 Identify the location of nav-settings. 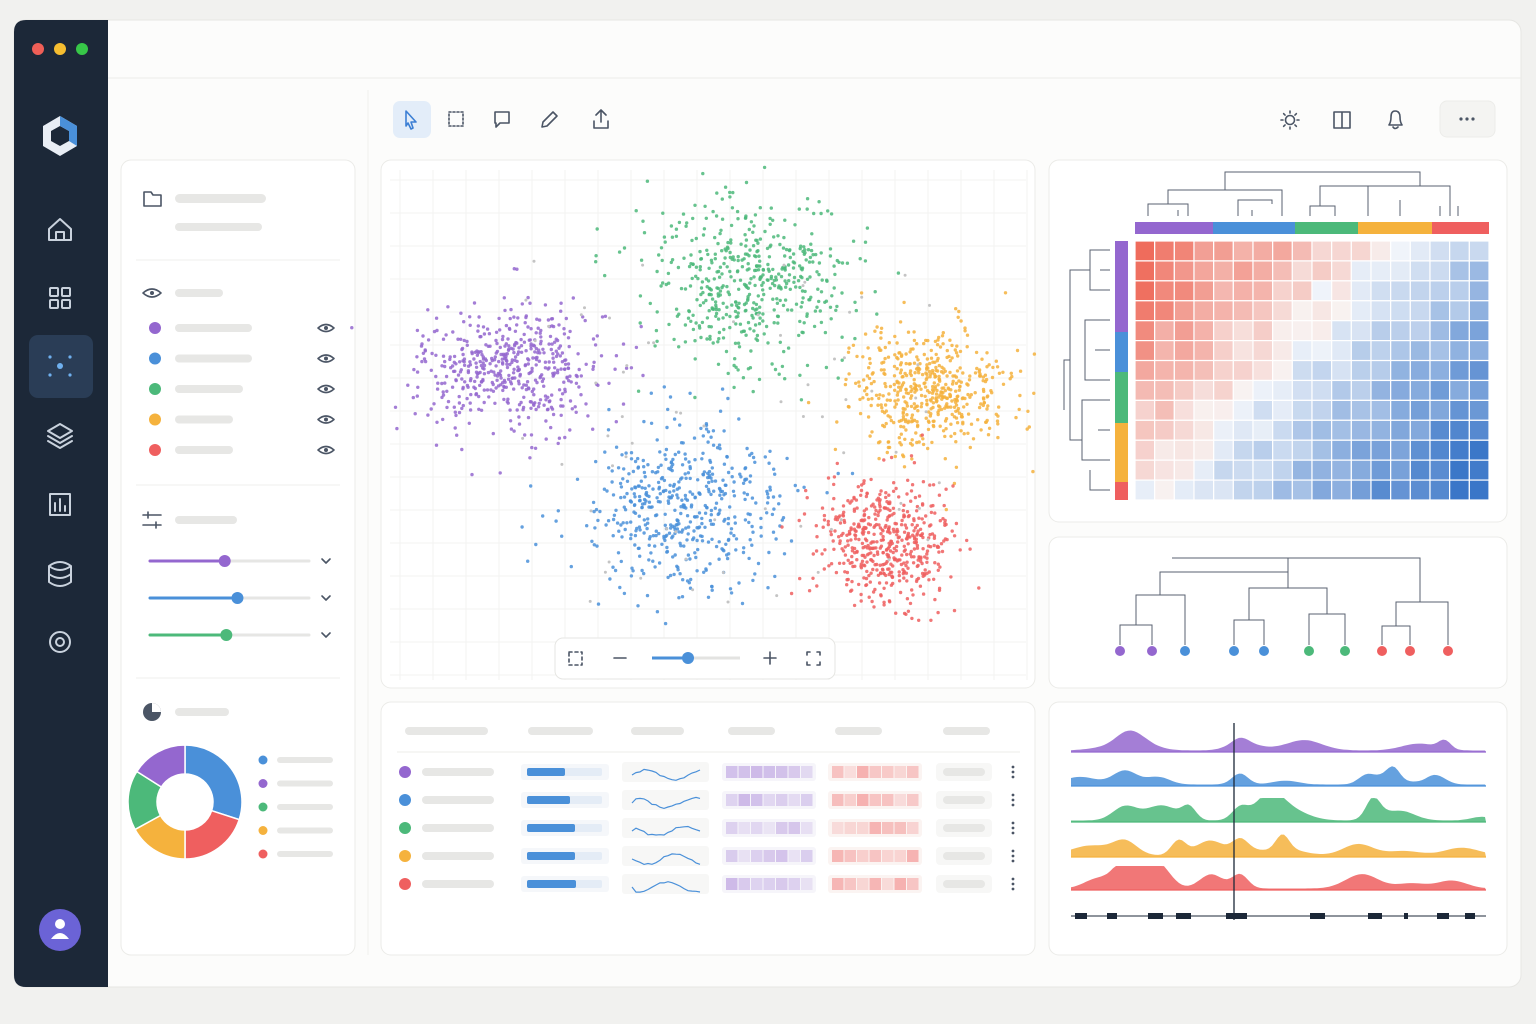
(60, 642).